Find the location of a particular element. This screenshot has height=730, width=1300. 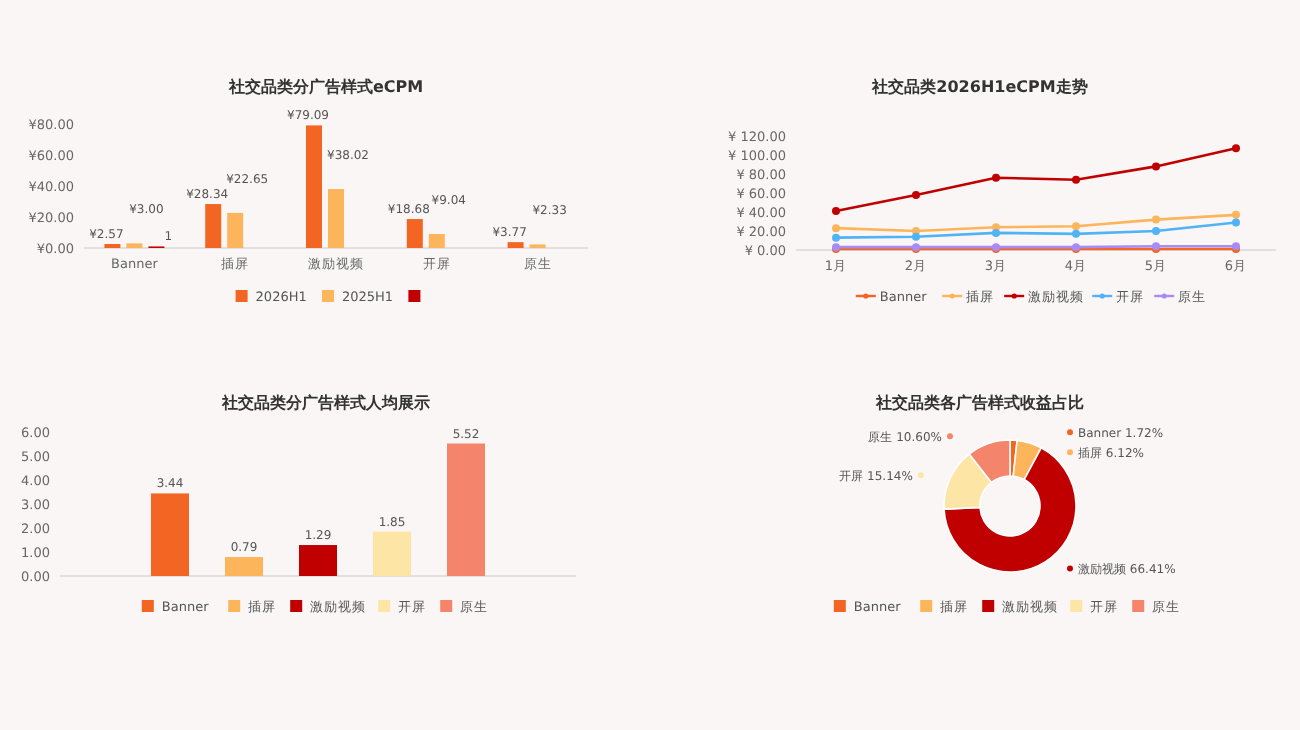

chart-title: 社交品类分广告样式eCPM is located at coordinates (325, 86).